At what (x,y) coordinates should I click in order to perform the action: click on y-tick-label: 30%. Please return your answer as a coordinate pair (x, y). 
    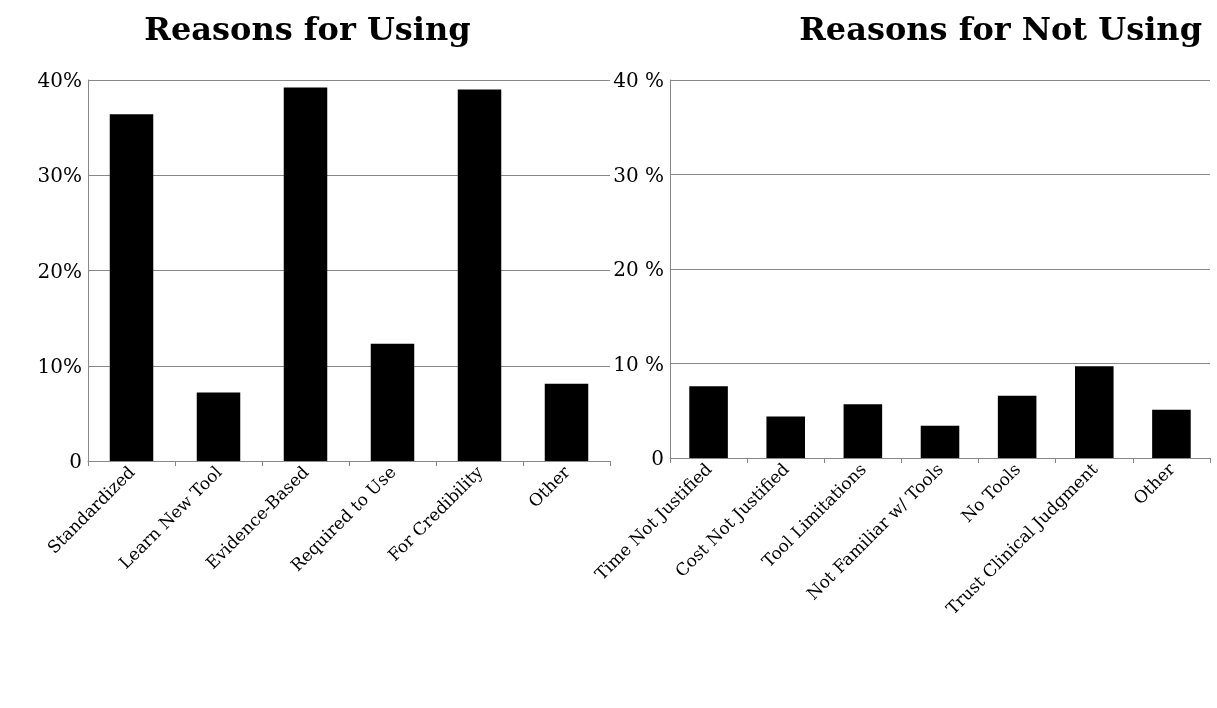
    Looking at the image, I should click on (59, 175).